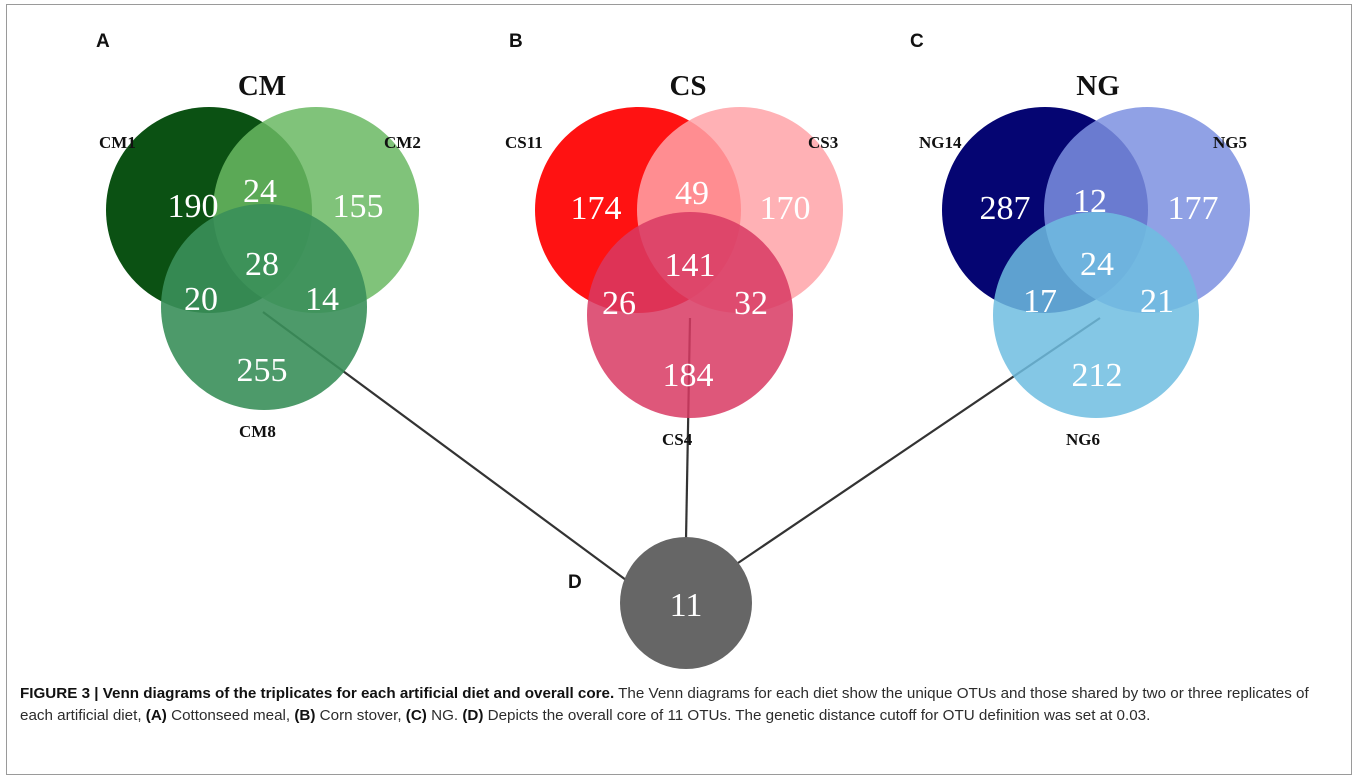 The image size is (1358, 781). I want to click on panel-letter-c: C, so click(917, 41).